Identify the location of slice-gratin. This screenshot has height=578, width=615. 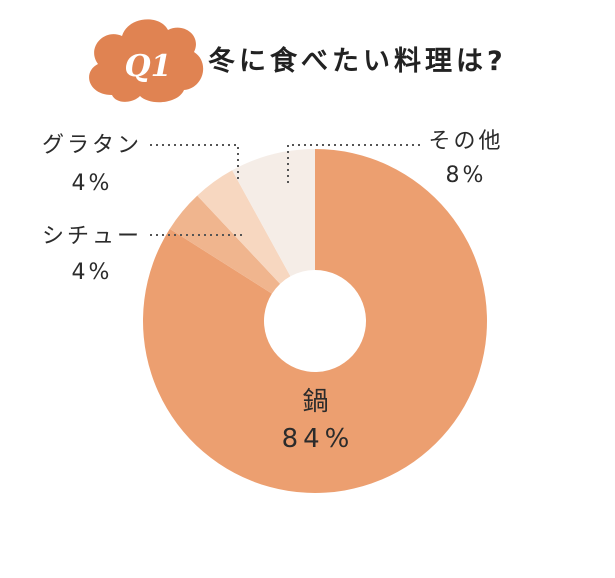
(244, 227).